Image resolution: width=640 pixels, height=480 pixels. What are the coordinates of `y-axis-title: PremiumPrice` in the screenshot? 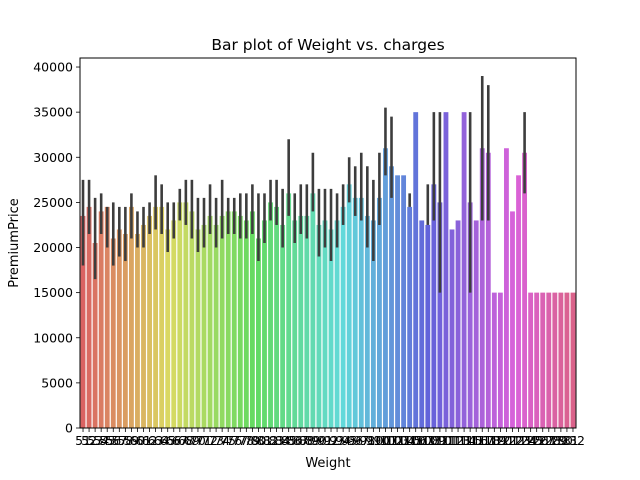 It's located at (14, 243).